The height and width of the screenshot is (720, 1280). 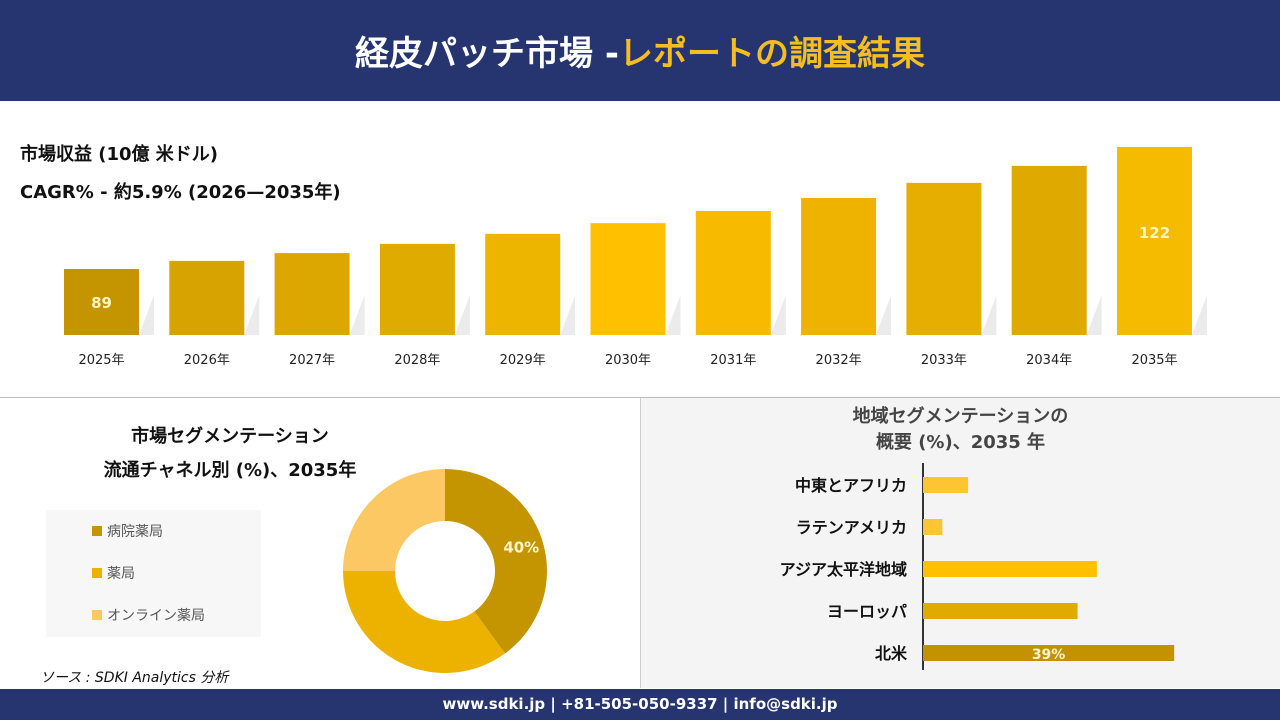 I want to click on region-label: 北米, so click(x=891, y=653).